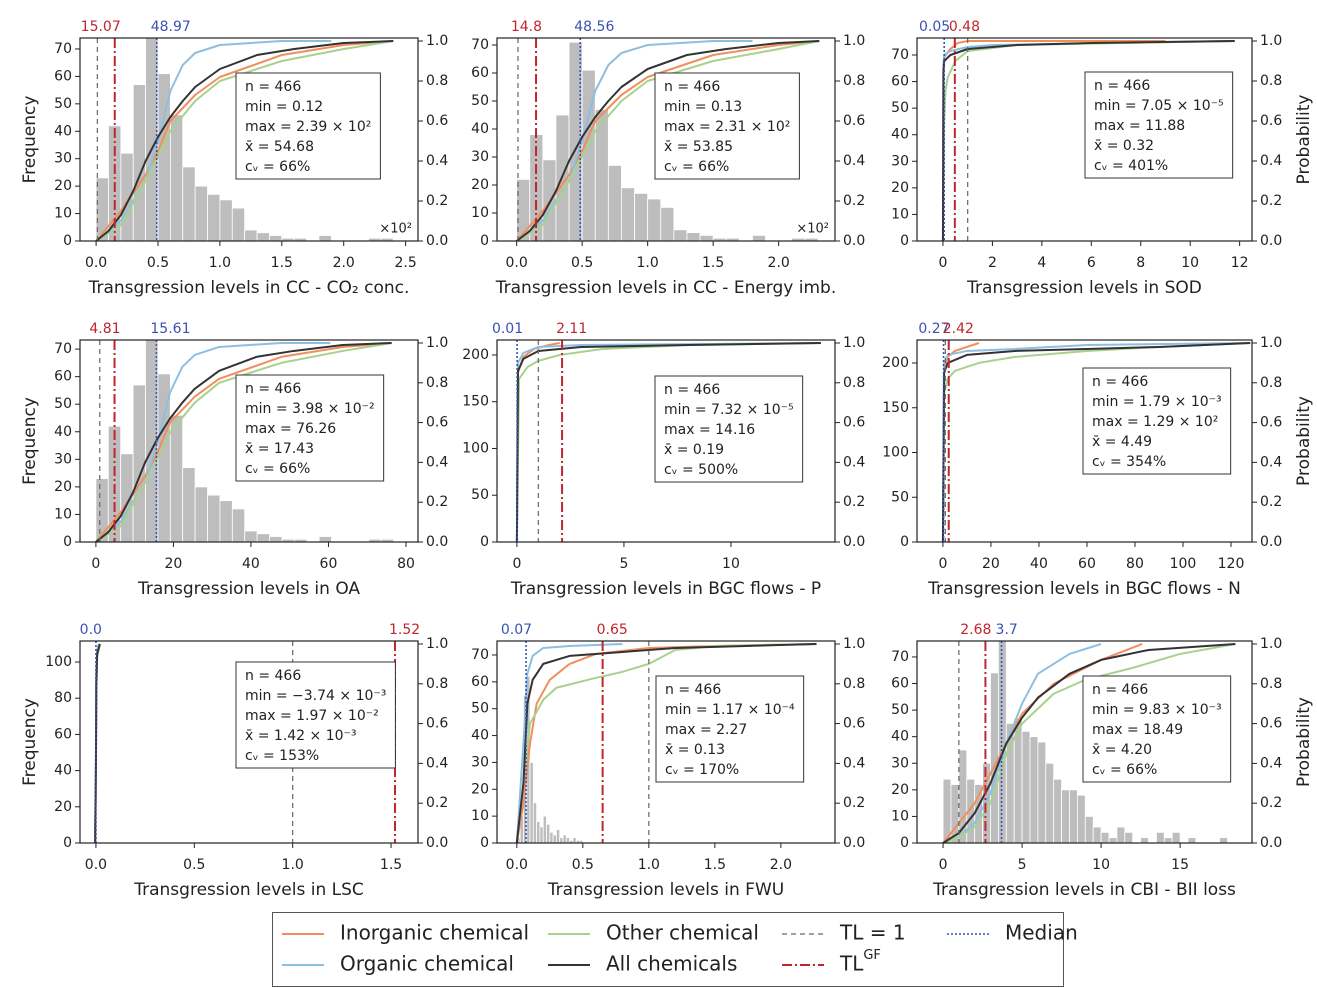 This screenshot has height=988, width=1317. I want to click on x-tick-label: 1.5, so click(282, 263).